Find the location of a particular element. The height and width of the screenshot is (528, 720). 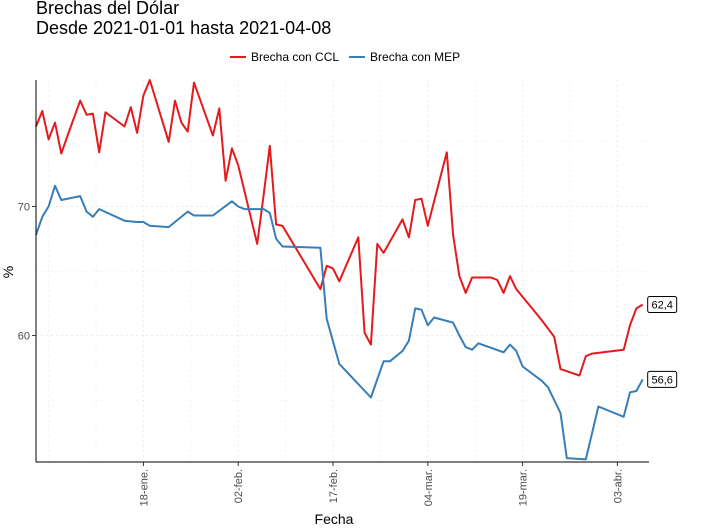

legend-label-mep: Brecha con MEP is located at coordinates (415, 57).